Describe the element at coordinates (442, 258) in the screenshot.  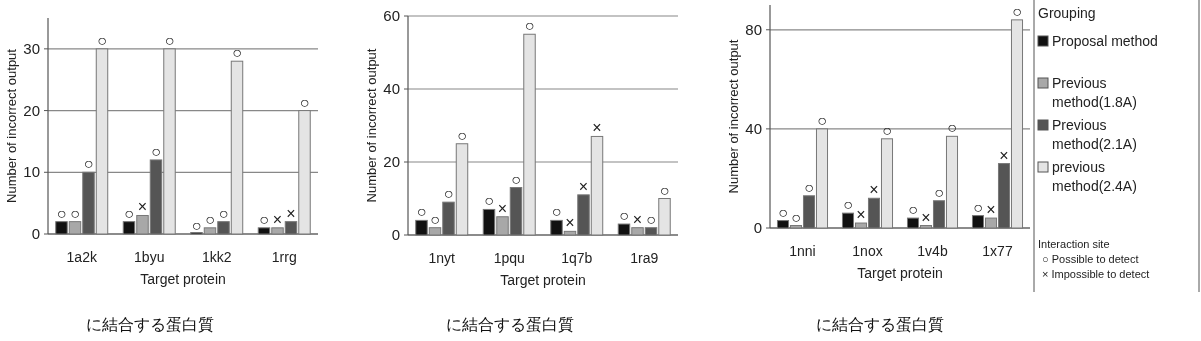
I see `x-tick-label: 1nyt` at that location.